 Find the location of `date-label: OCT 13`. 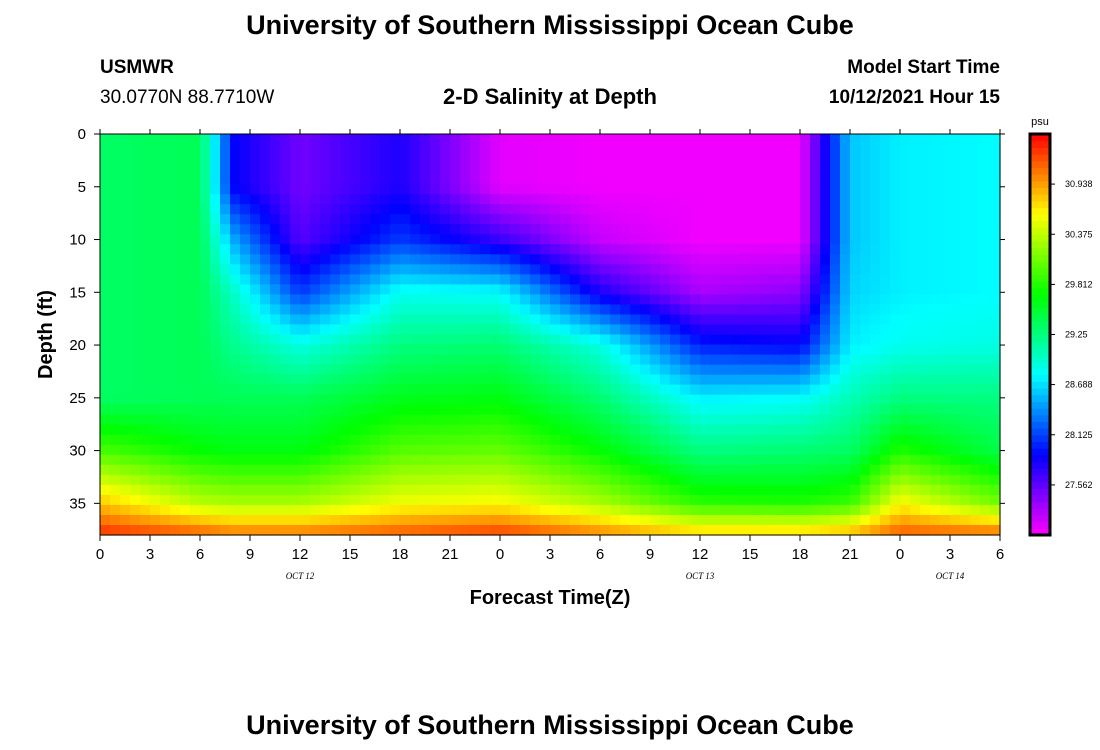

date-label: OCT 13 is located at coordinates (700, 576).